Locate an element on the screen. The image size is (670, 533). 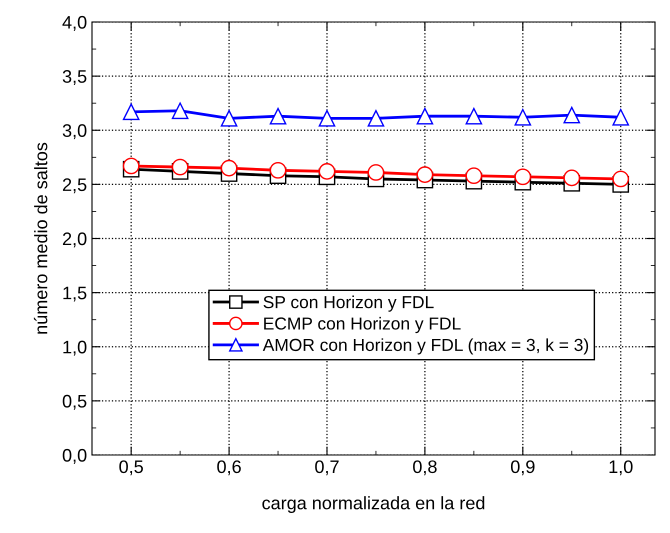
legend-label: ECMP con Horizon y FDL is located at coordinates (362, 325).